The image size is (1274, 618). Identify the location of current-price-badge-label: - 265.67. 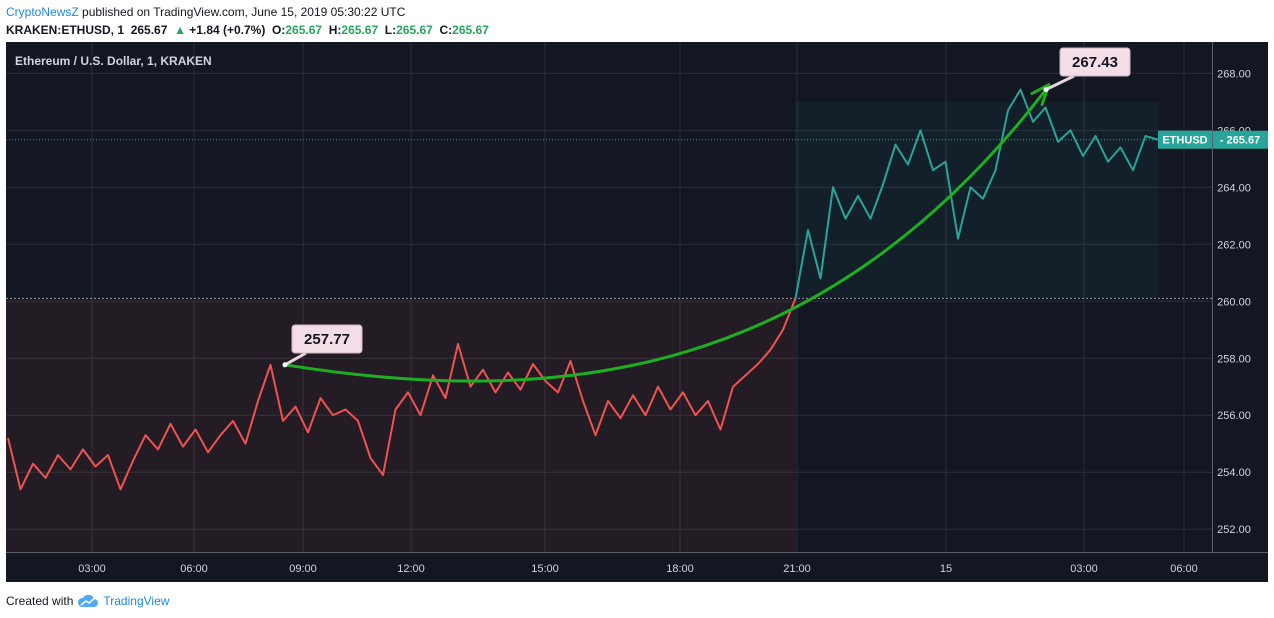
(1240, 141).